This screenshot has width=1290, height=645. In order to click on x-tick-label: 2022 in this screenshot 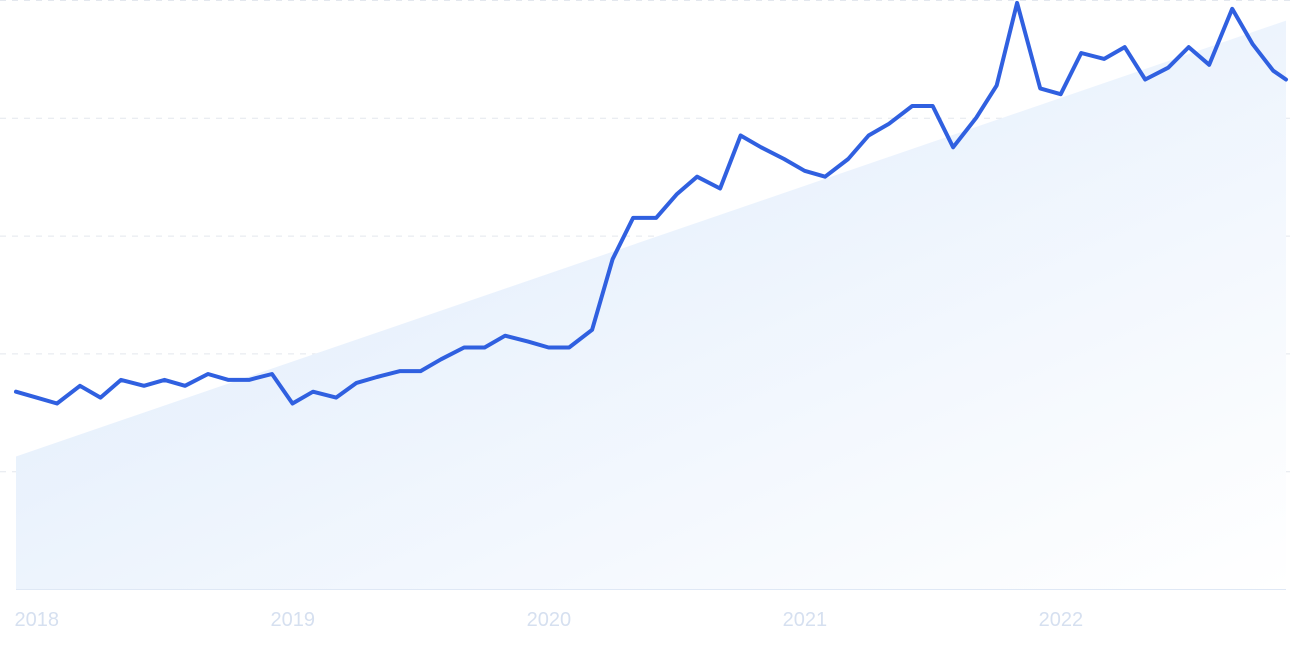, I will do `click(1061, 620)`.